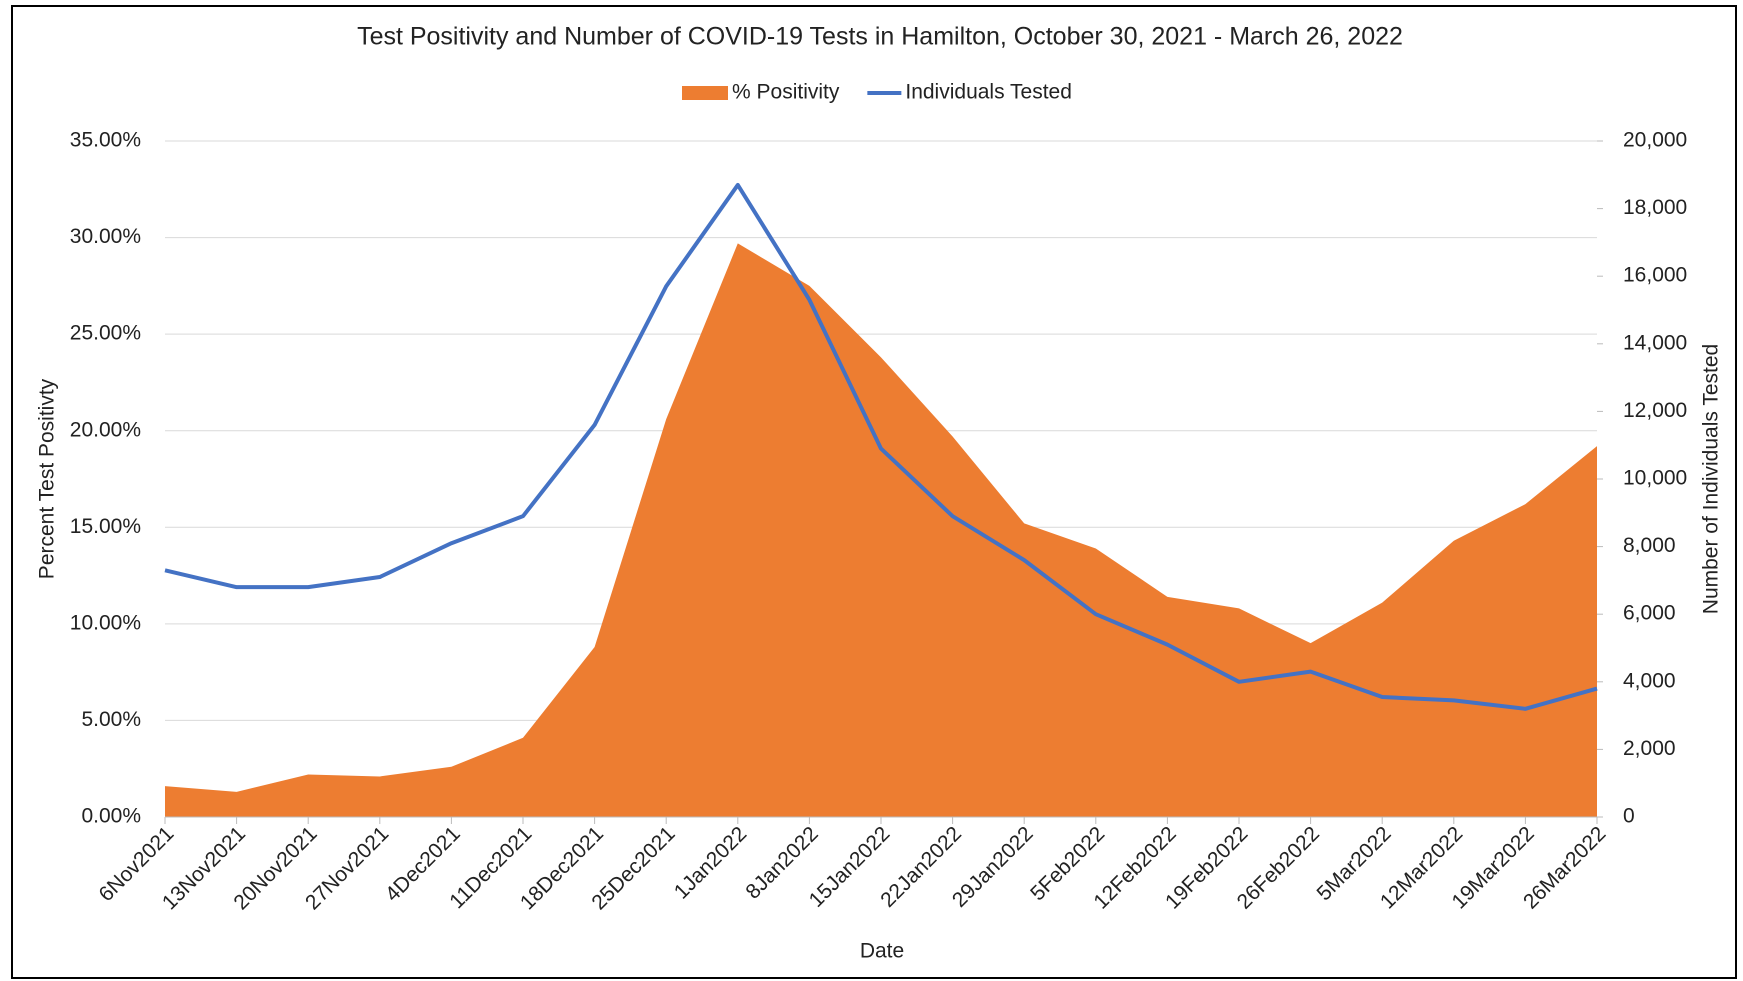 Image resolution: width=1743 pixels, height=981 pixels. I want to click on y2-tick-label: 18,000, so click(1655, 207).